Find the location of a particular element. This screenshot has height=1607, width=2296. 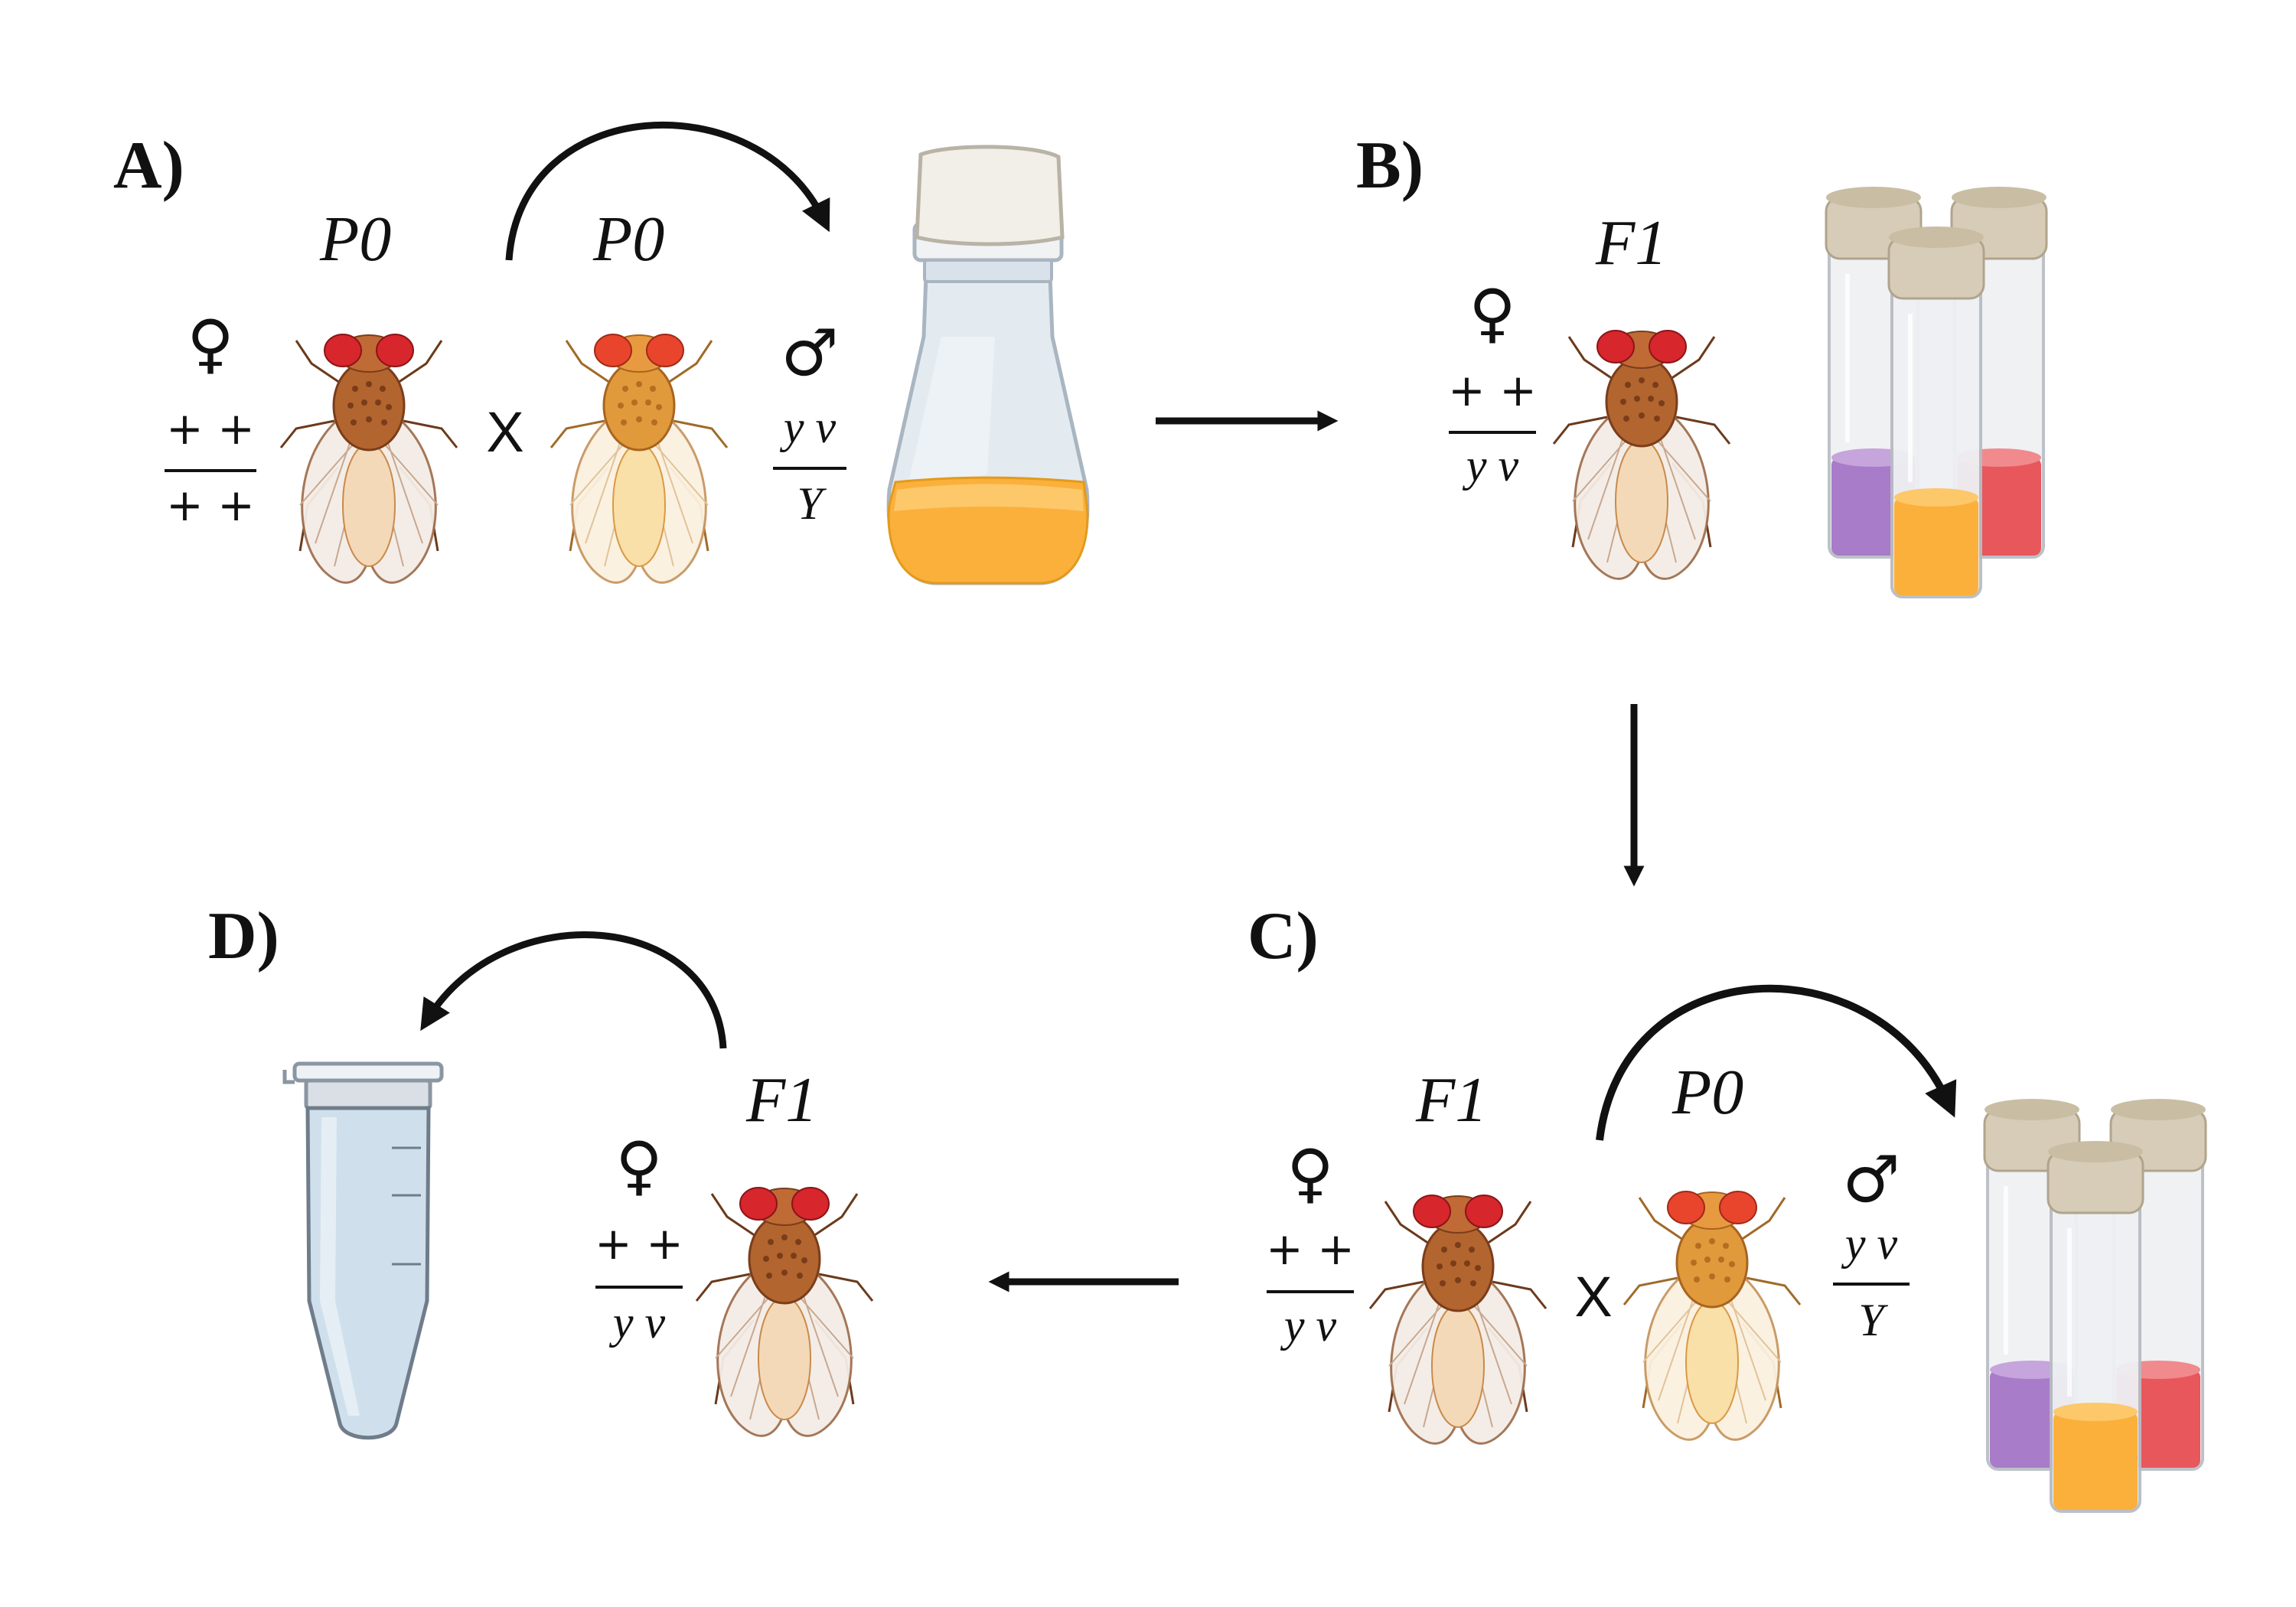

a-cross-symbol: X is located at coordinates (504, 432).